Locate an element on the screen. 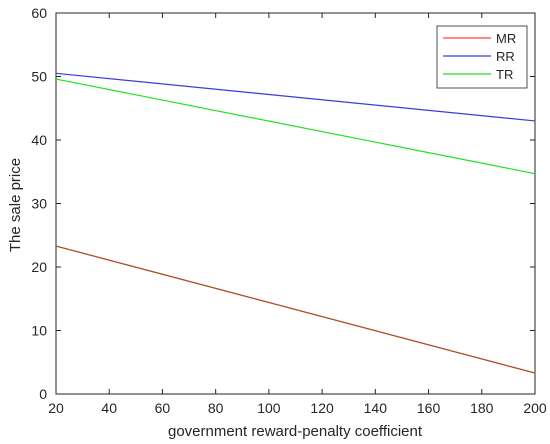 This screenshot has height=444, width=550. x-tick-label: 40 is located at coordinates (109, 408).